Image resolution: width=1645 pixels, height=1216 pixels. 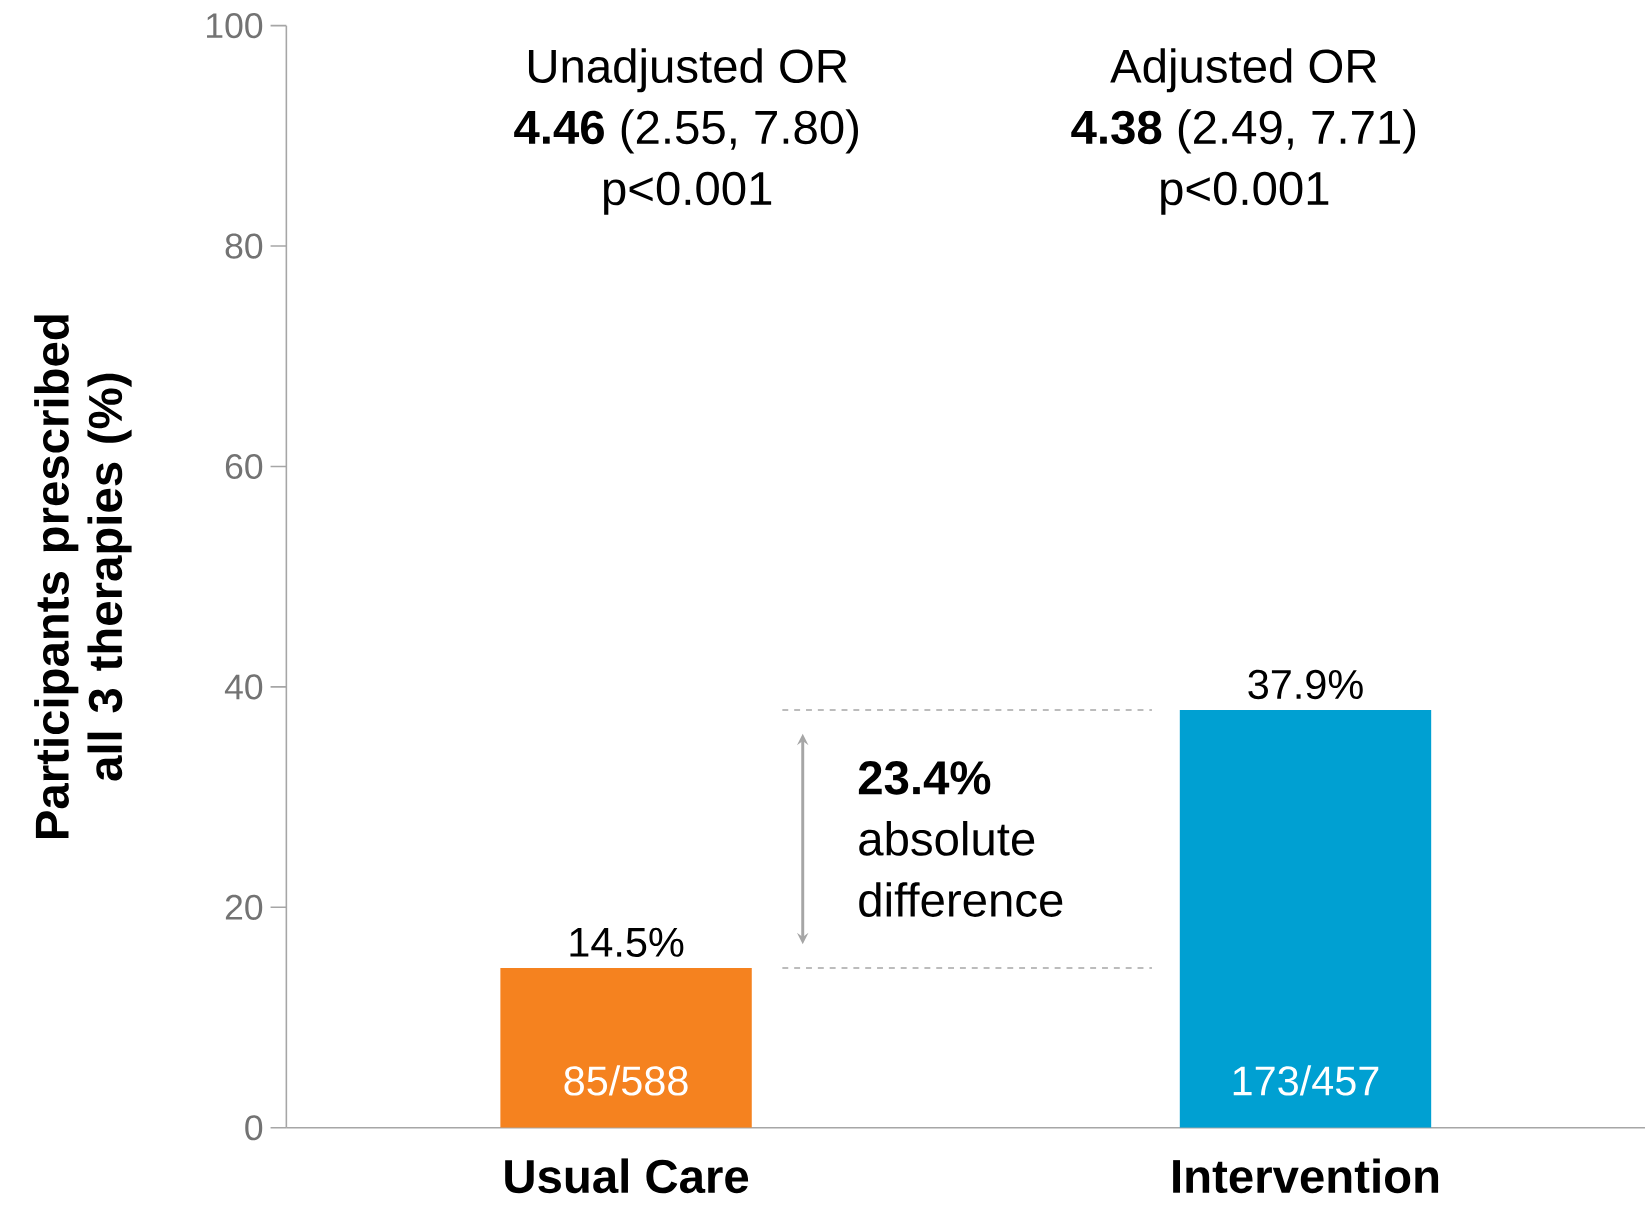 What do you see at coordinates (960, 839) in the screenshot?
I see `annotation: 23.4% absolute difference` at bounding box center [960, 839].